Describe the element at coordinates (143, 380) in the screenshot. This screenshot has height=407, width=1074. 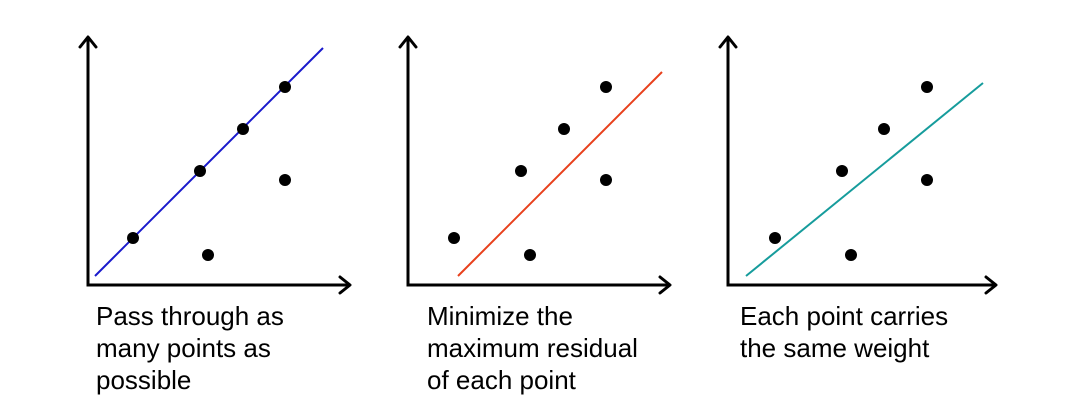
I see `caption-line: possible` at that location.